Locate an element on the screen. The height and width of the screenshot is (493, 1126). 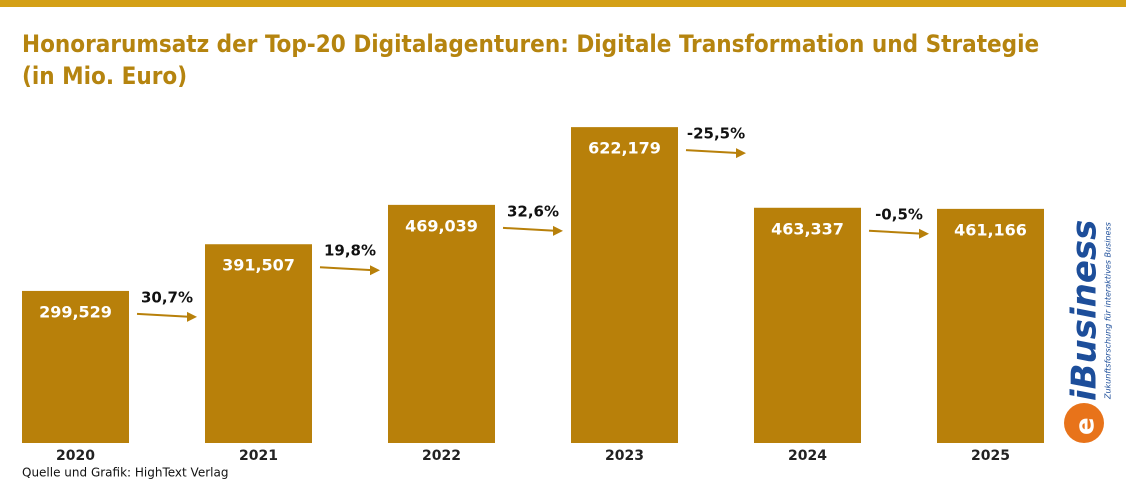
x-tick-label: 2025 is located at coordinates (990, 456).